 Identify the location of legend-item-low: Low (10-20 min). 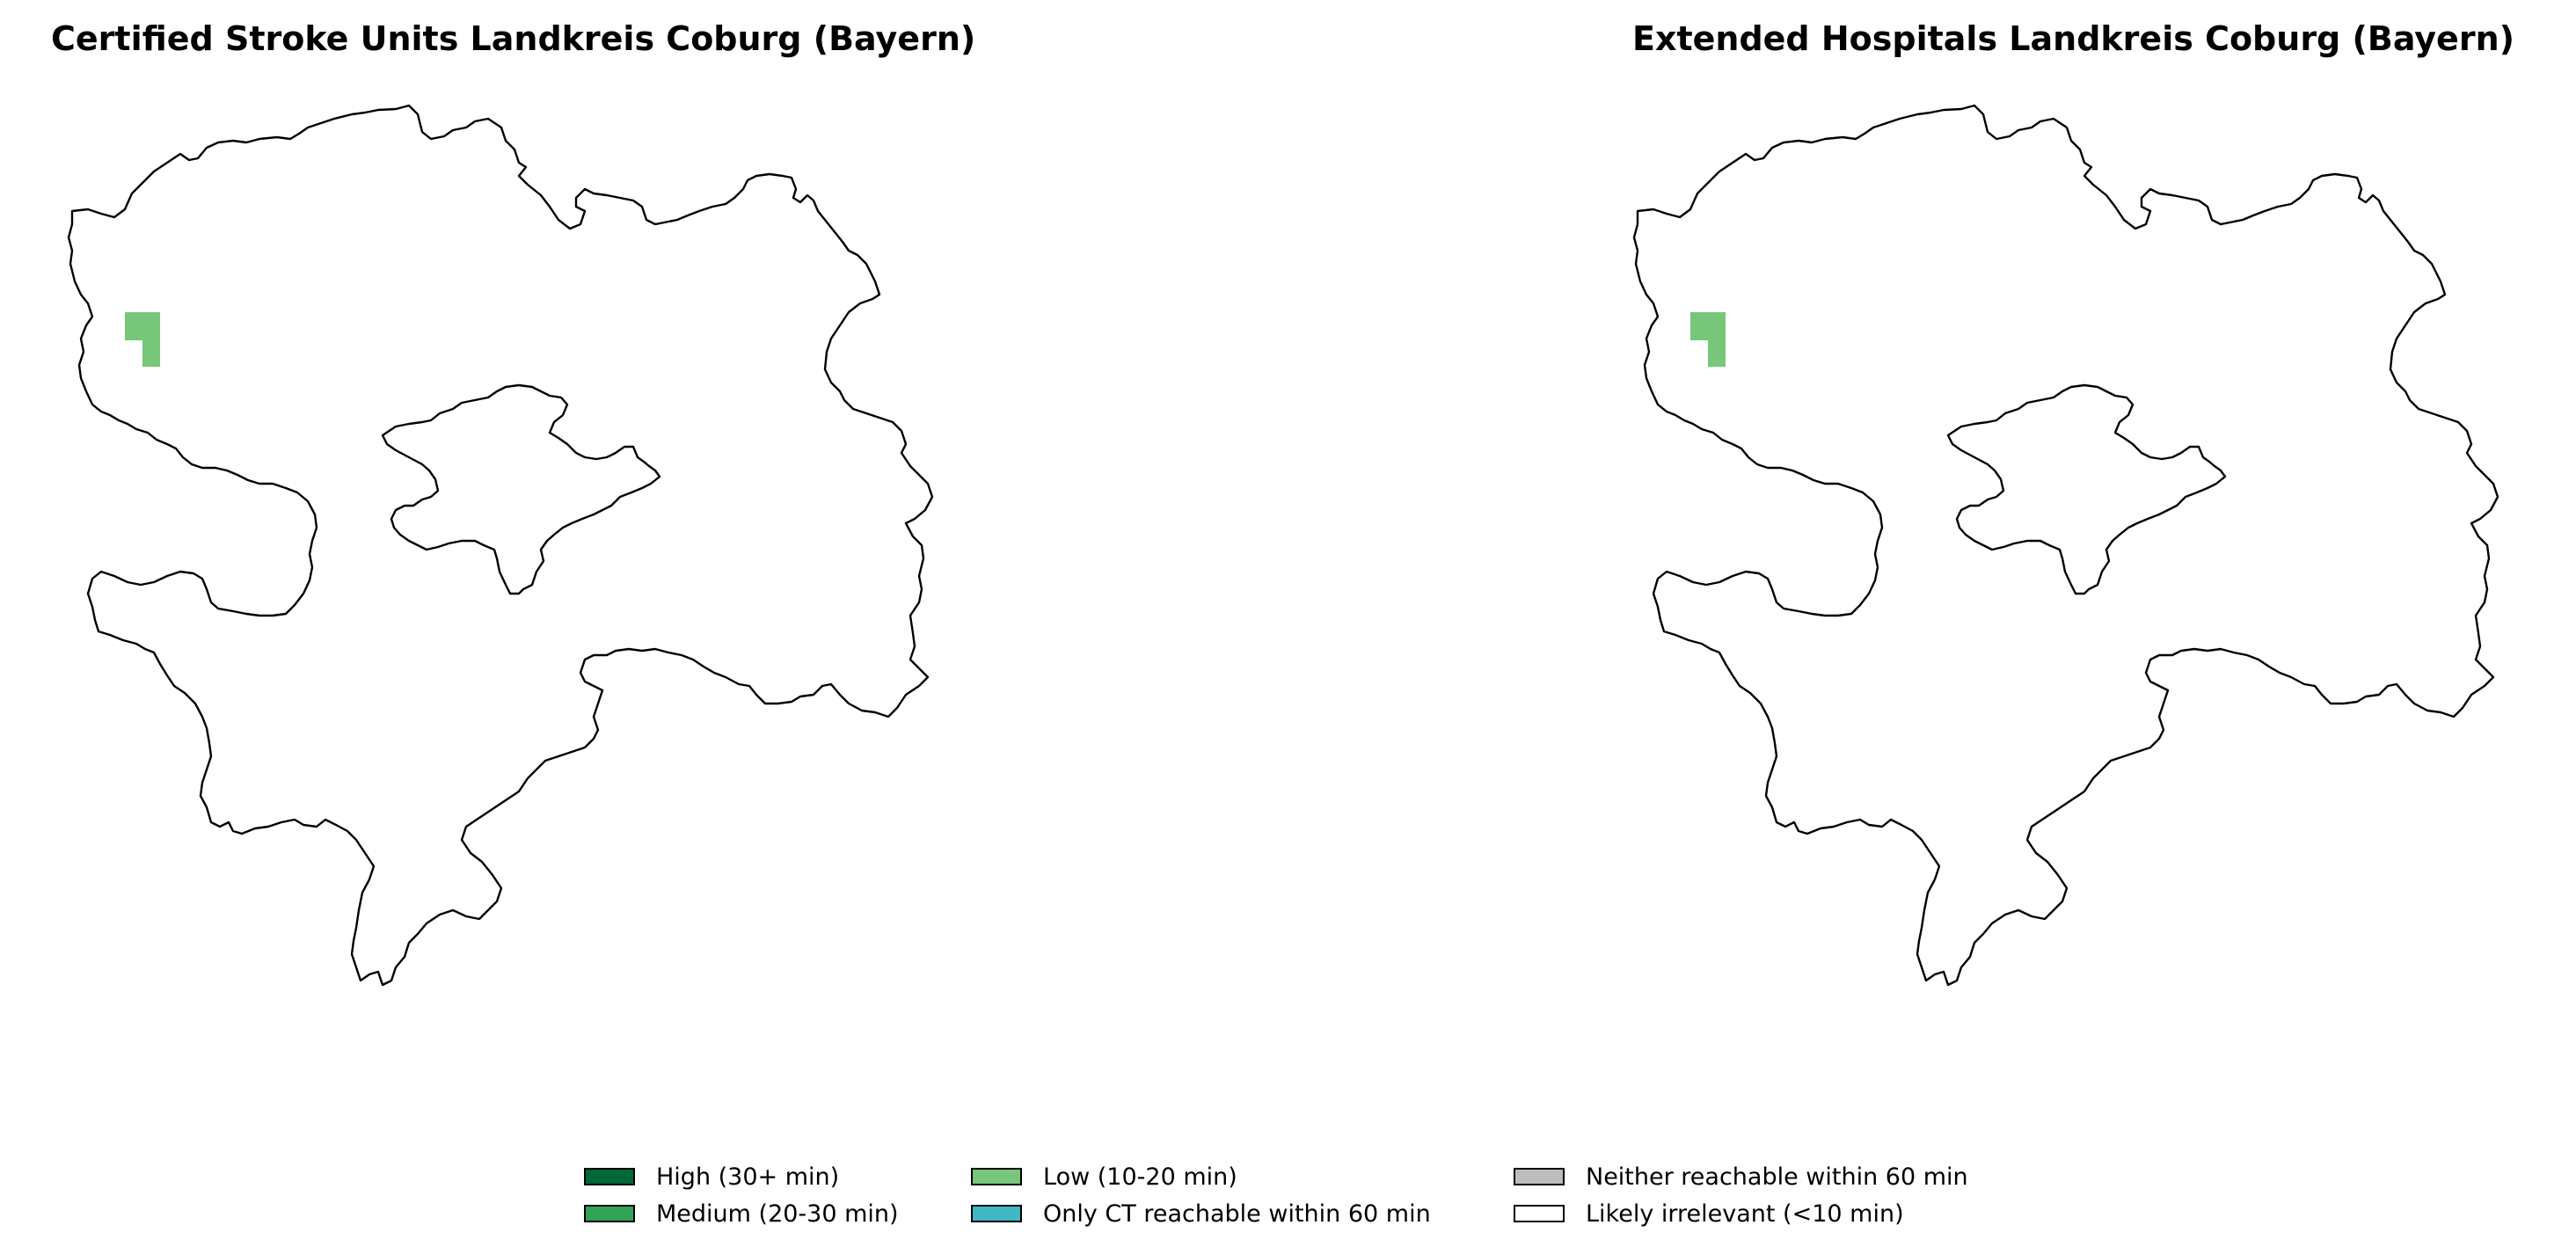
(1104, 1176).